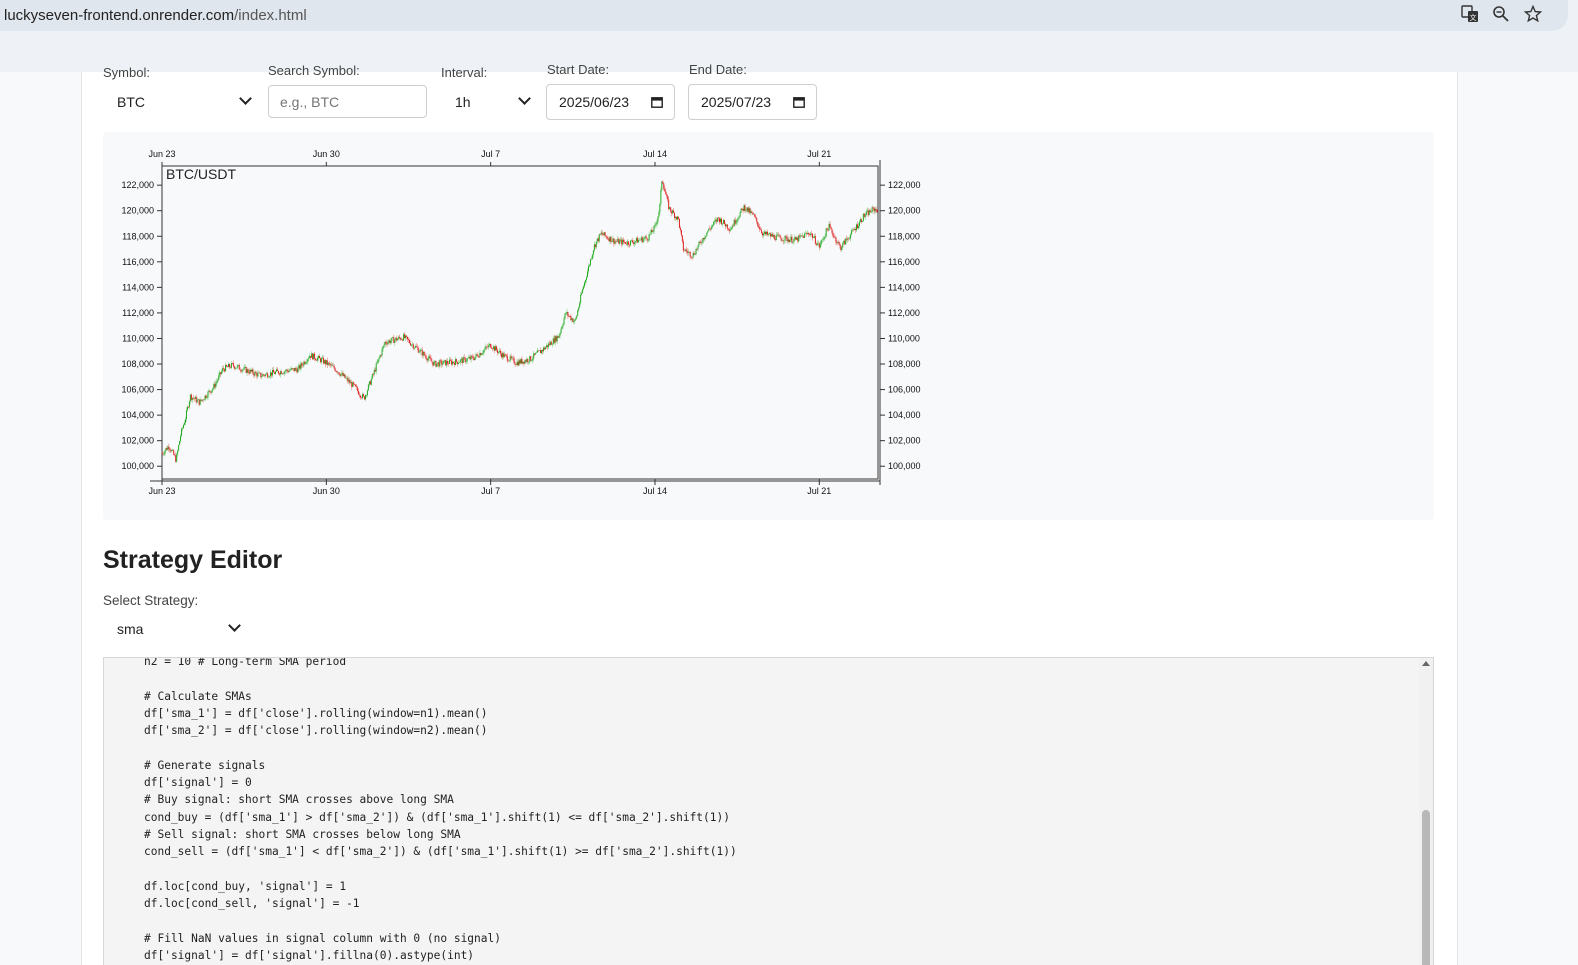 The height and width of the screenshot is (965, 1578). I want to click on url-host: luckyseven-frontend.onrender.com, so click(119, 15).